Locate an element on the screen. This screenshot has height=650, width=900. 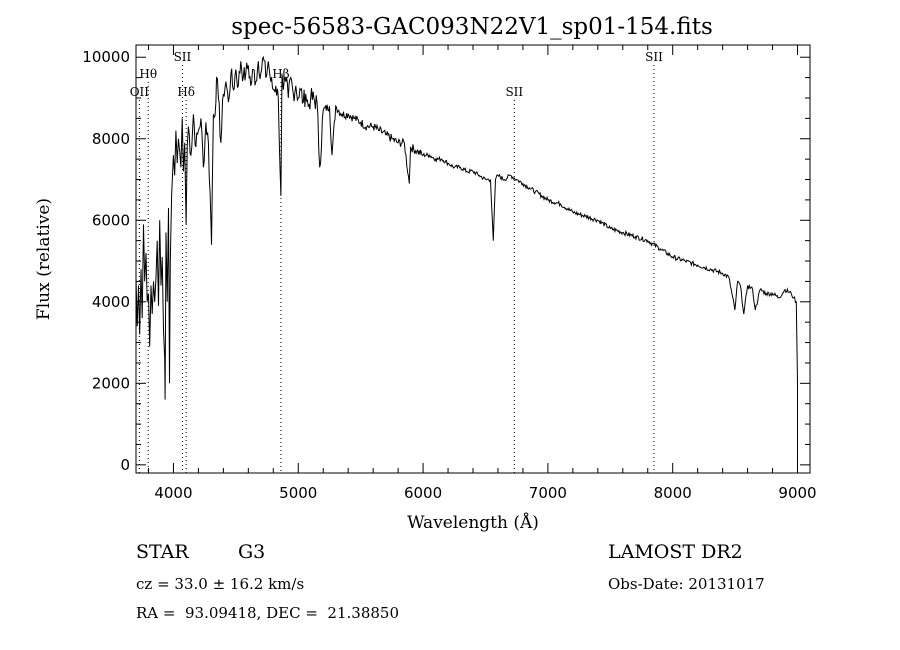
y-axis-label: Flux (relative) is located at coordinates (44, 259).